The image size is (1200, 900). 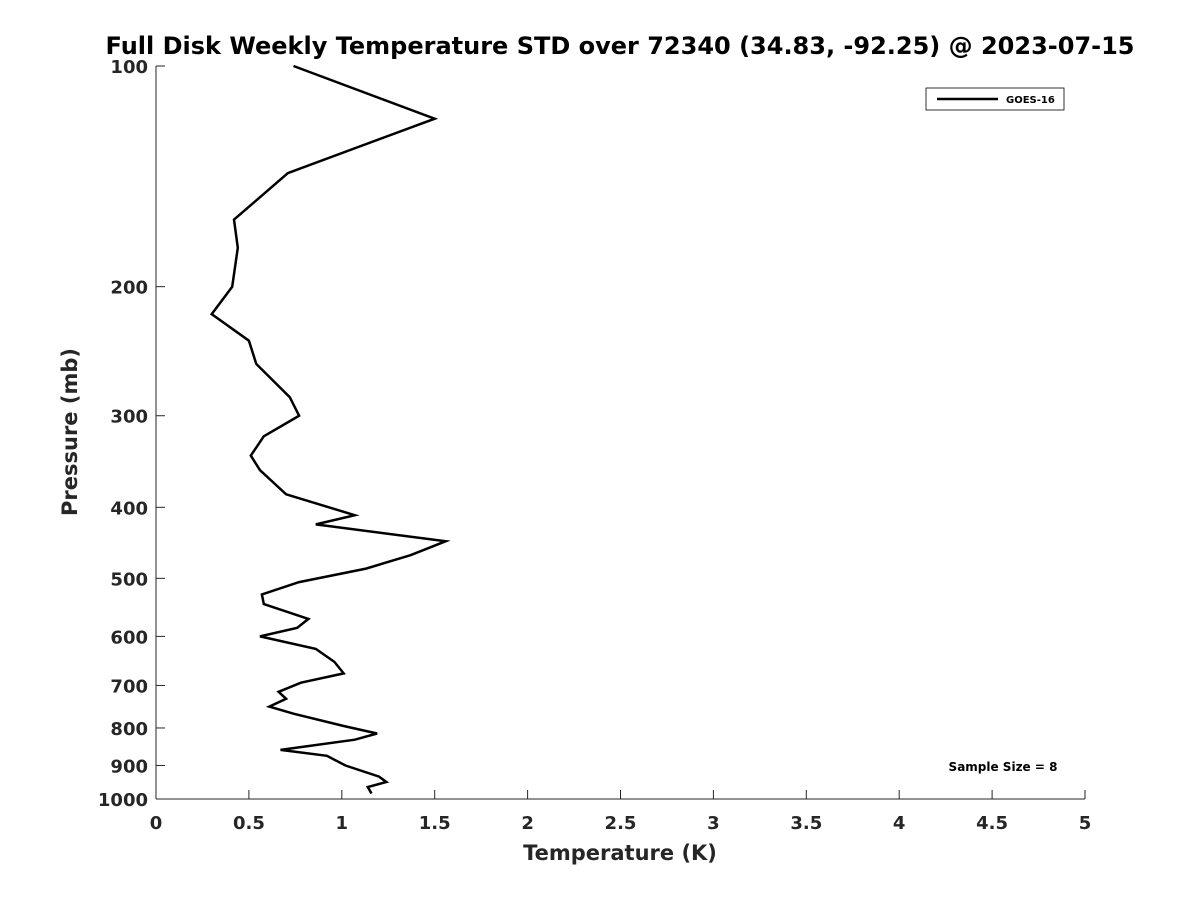 I want to click on y-tick-label: 200, so click(x=129, y=288).